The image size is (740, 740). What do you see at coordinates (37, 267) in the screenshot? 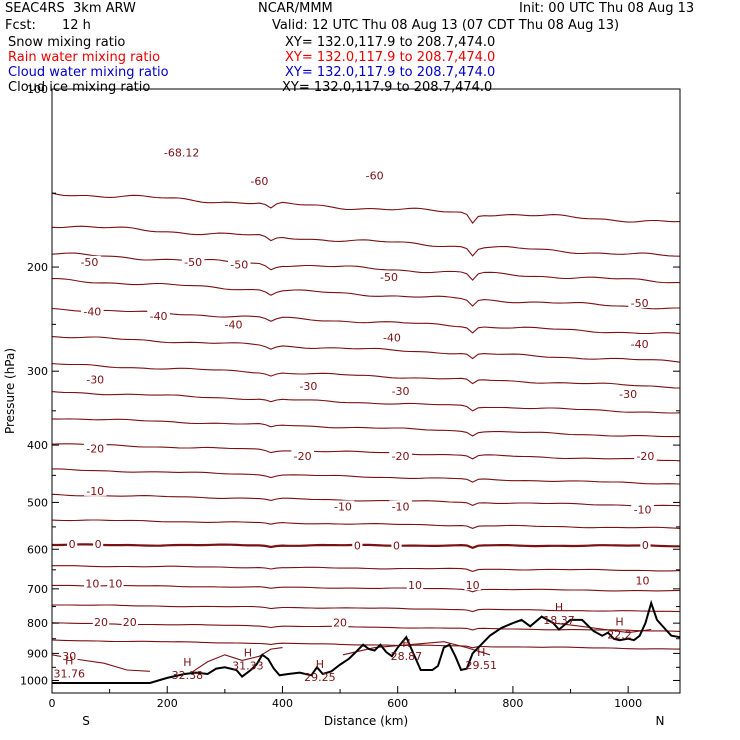
I see `y-tick-label: 200` at bounding box center [37, 267].